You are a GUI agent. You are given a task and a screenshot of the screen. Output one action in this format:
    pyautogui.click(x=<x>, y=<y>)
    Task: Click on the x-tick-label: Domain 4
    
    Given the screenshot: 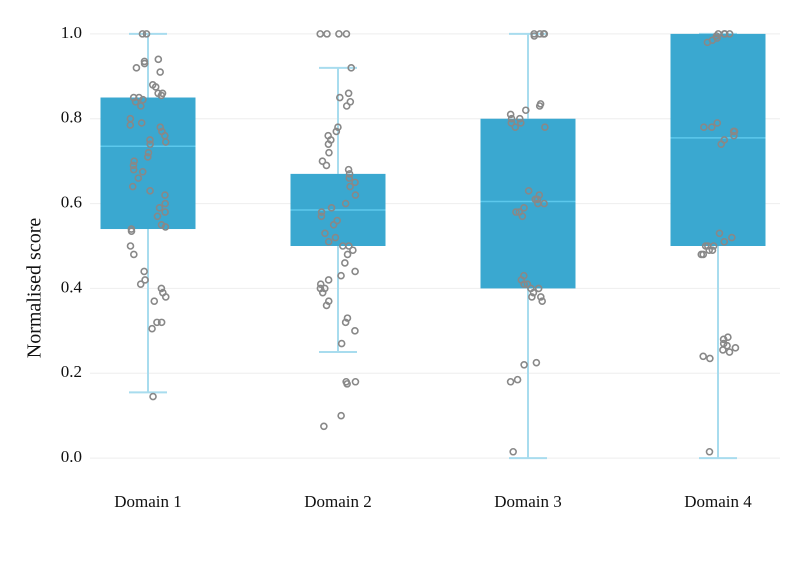 What is the action you would take?
    pyautogui.click(x=718, y=501)
    